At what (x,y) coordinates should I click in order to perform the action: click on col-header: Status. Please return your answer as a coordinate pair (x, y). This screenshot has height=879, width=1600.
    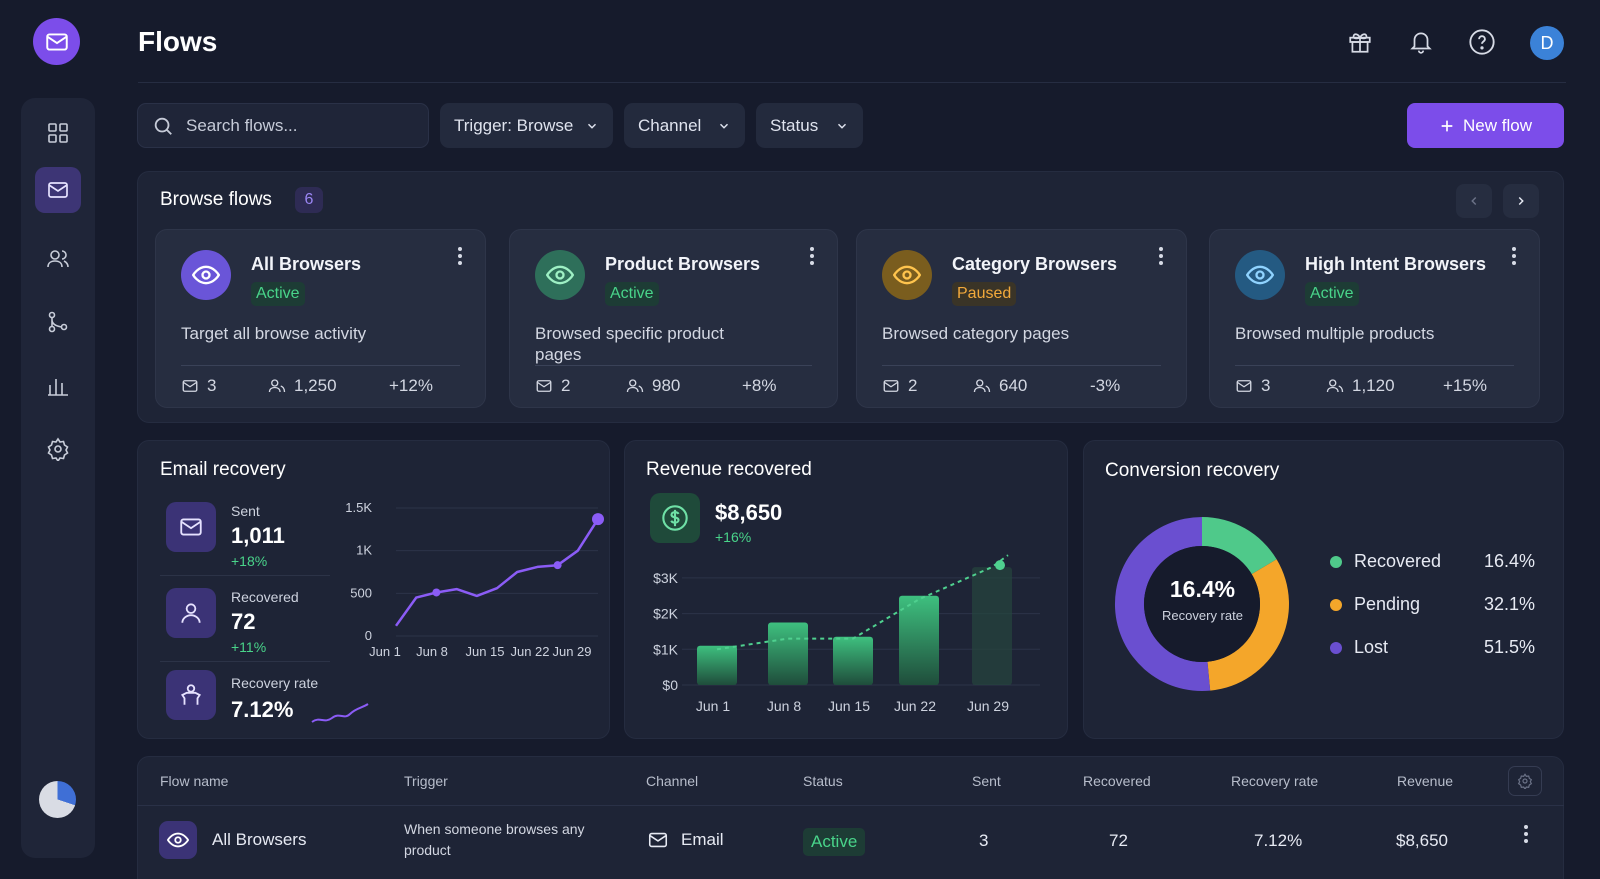
    Looking at the image, I should click on (823, 781).